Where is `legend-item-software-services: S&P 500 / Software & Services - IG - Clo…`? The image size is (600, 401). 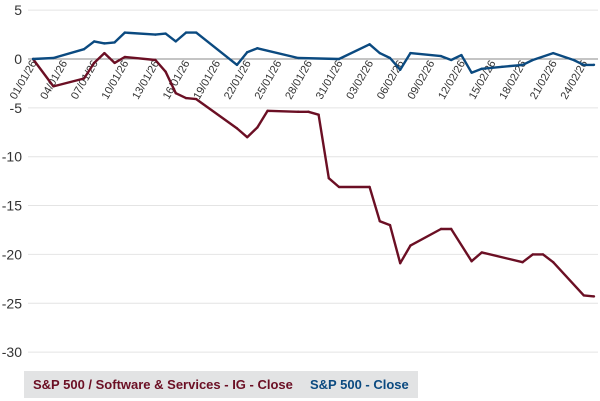 legend-item-software-services: S&P 500 / Software & Services - IG - Clo… is located at coordinates (163, 384).